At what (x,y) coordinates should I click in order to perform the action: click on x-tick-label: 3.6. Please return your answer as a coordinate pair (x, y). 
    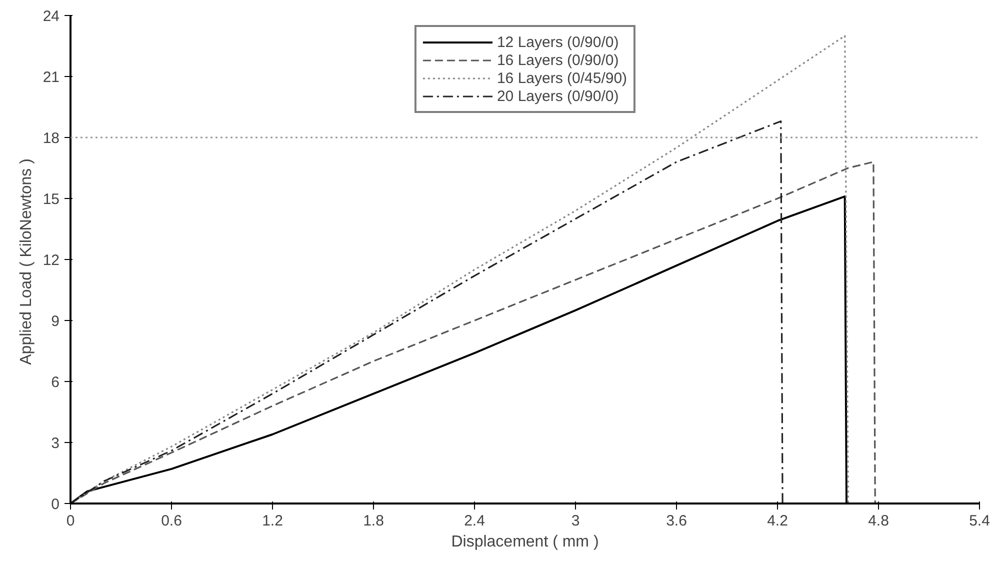
    Looking at the image, I should click on (676, 521).